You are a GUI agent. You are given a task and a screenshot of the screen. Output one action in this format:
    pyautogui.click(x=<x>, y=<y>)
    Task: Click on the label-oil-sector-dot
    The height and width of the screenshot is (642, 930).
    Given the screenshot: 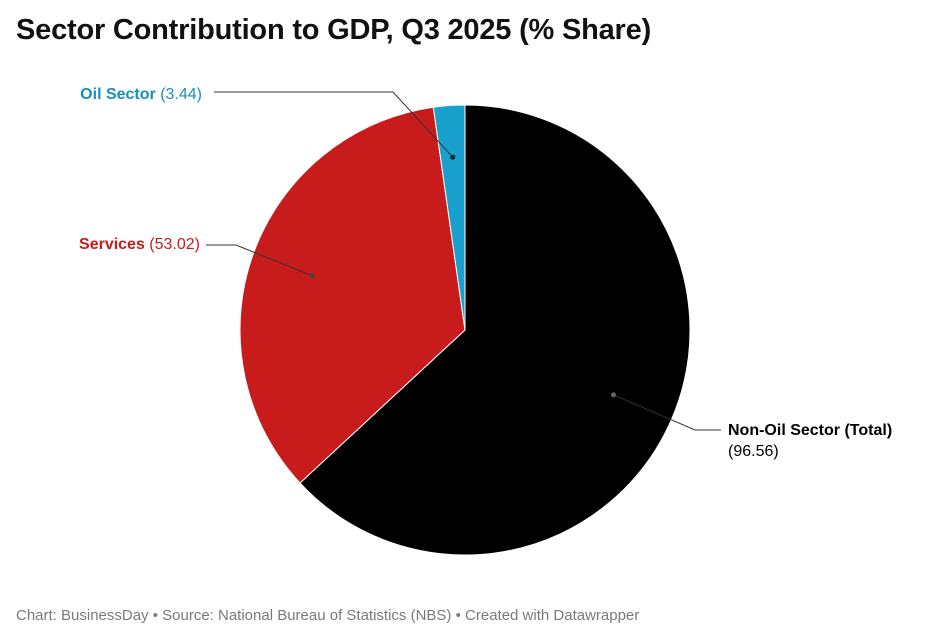 What is the action you would take?
    pyautogui.click(x=453, y=157)
    